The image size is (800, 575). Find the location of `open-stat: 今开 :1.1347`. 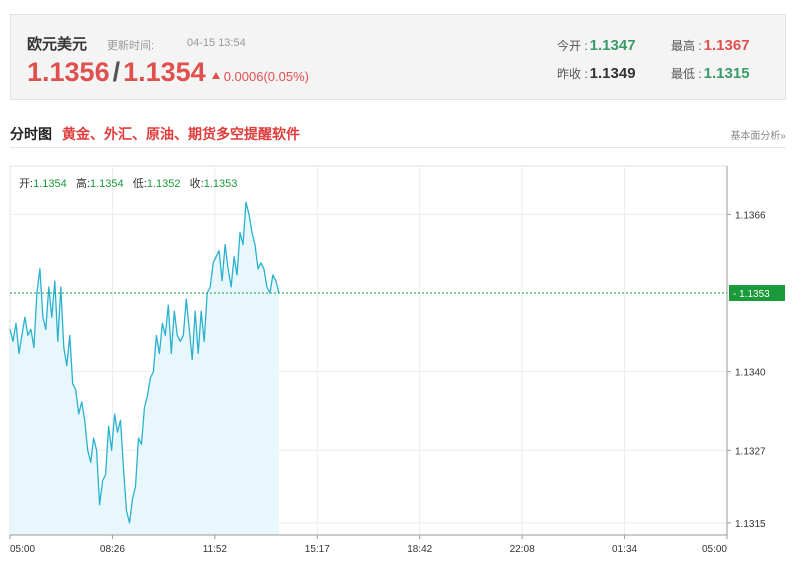

open-stat: 今开 :1.1347 is located at coordinates (596, 45).